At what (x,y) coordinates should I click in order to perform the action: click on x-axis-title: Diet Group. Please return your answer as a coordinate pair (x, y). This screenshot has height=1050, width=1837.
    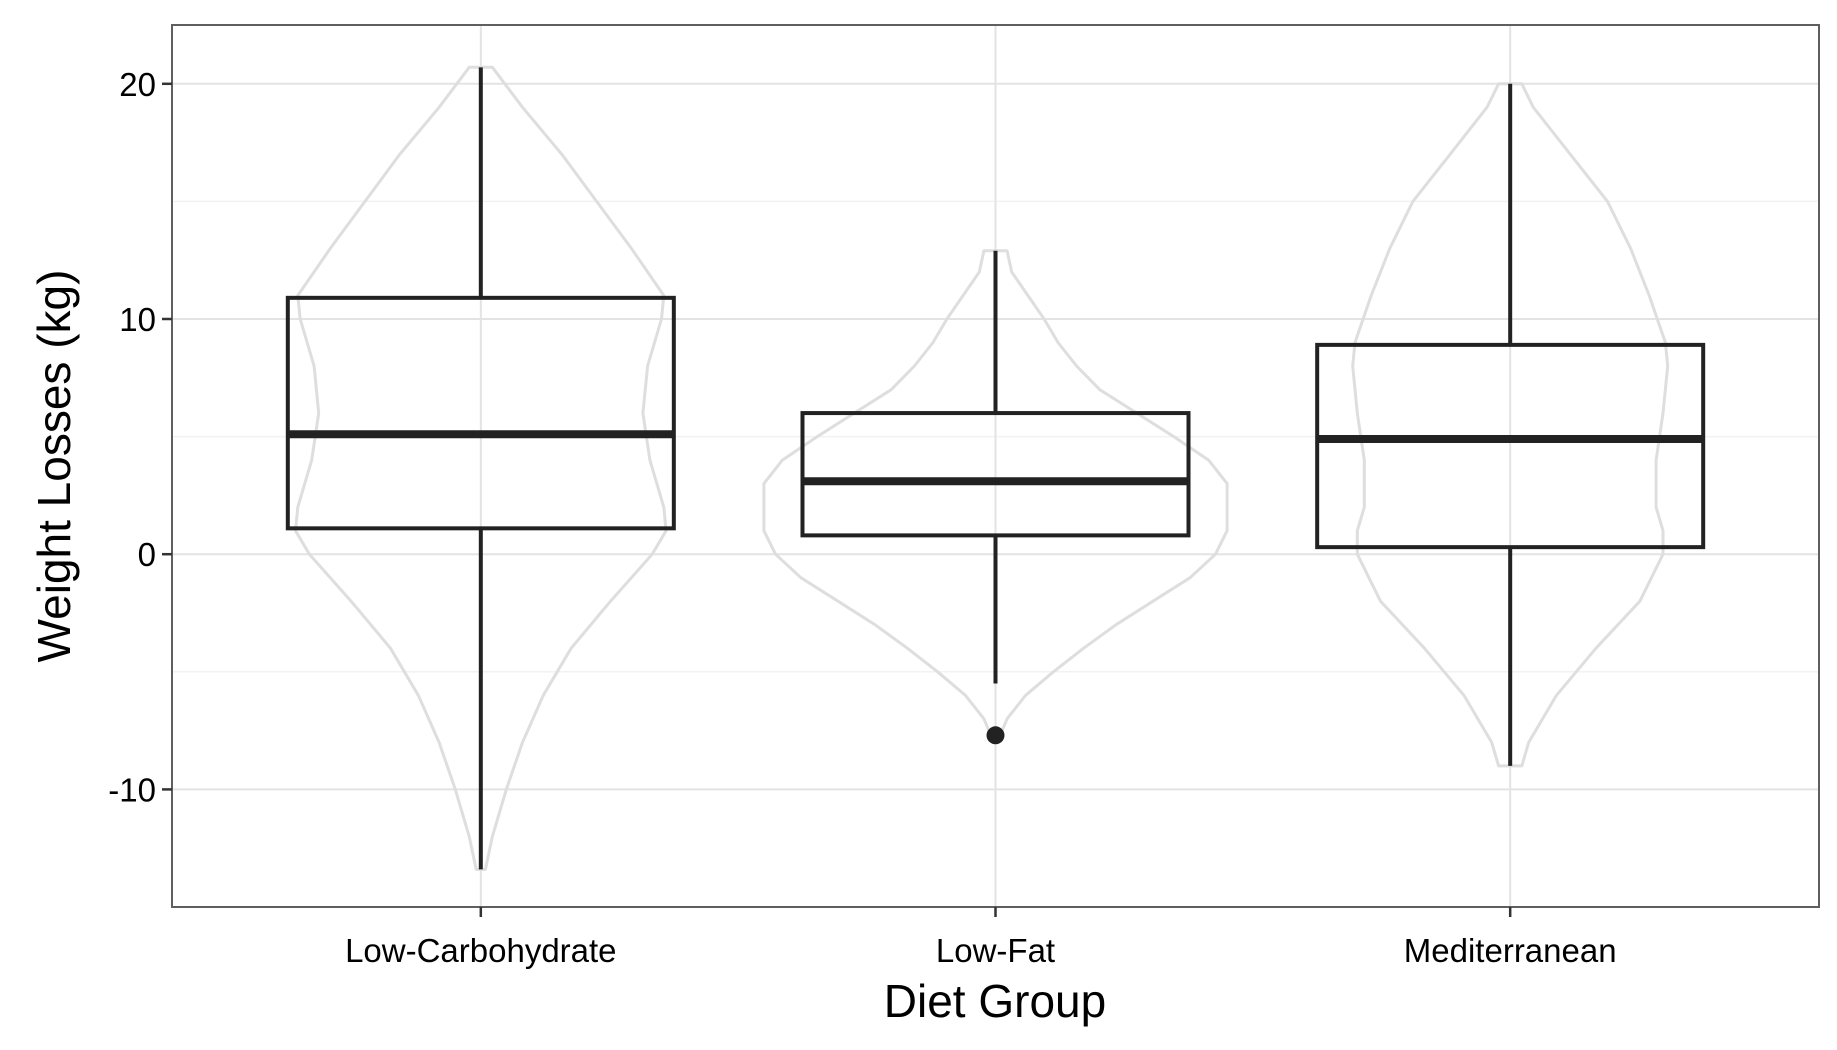
    Looking at the image, I should click on (995, 1001).